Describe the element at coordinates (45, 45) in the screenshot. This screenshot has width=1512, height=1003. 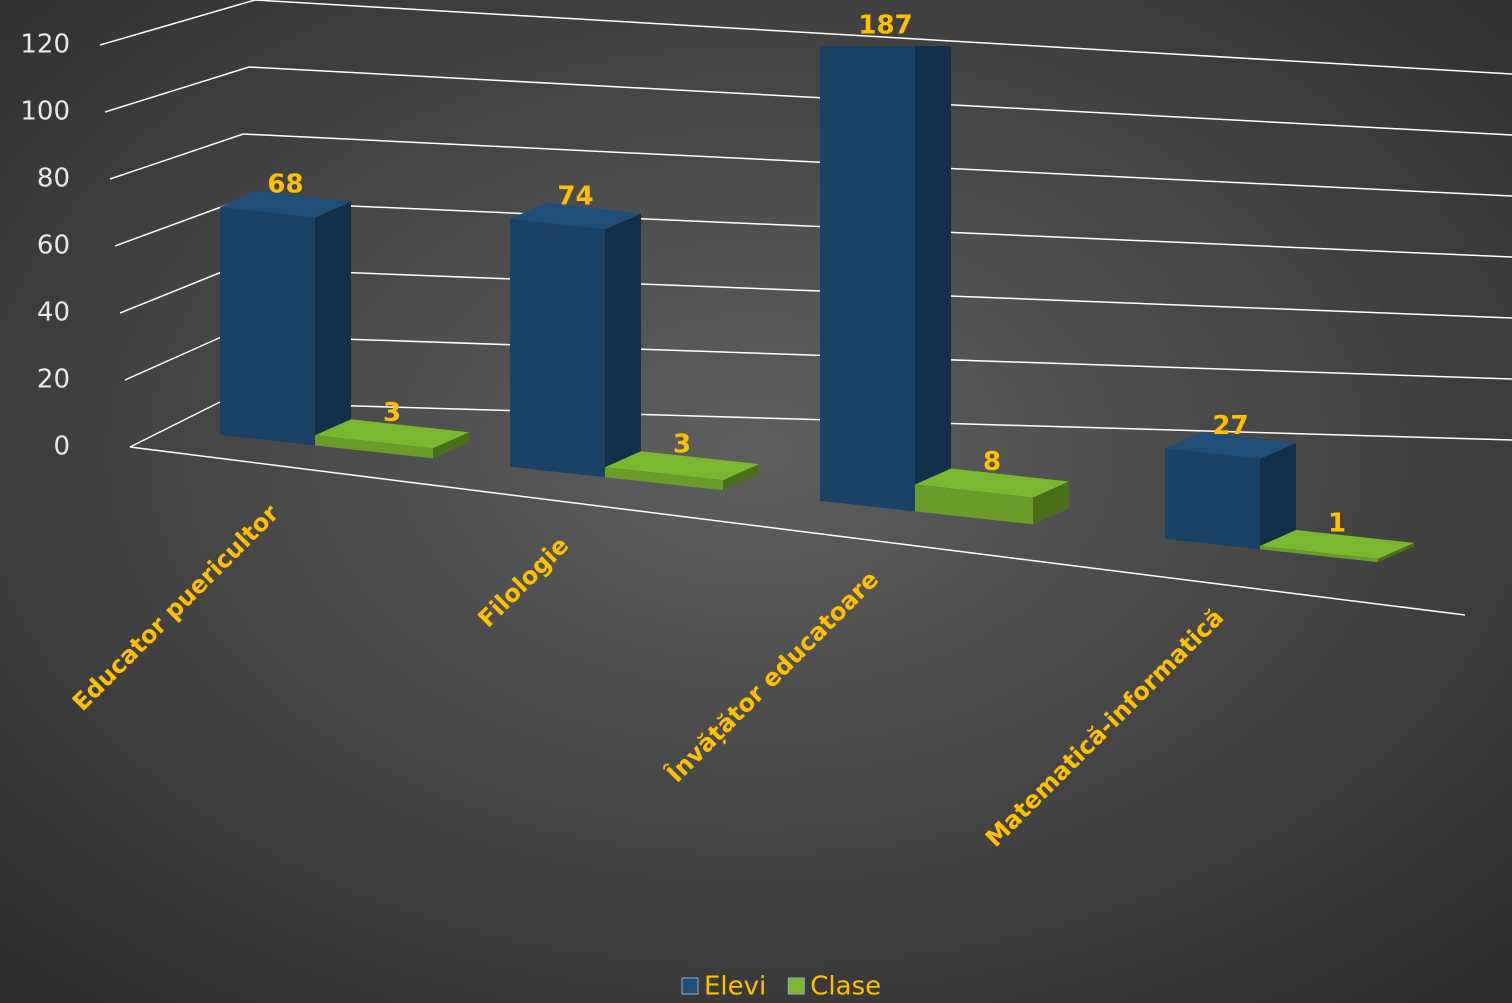
I see `y-tick-label: 120` at that location.